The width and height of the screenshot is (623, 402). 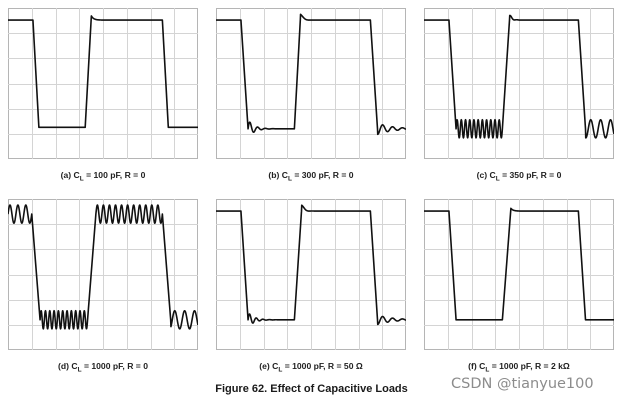 What do you see at coordinates (311, 176) in the screenshot?
I see `caption-b: (b) CL = 300 pF, R = 0` at bounding box center [311, 176].